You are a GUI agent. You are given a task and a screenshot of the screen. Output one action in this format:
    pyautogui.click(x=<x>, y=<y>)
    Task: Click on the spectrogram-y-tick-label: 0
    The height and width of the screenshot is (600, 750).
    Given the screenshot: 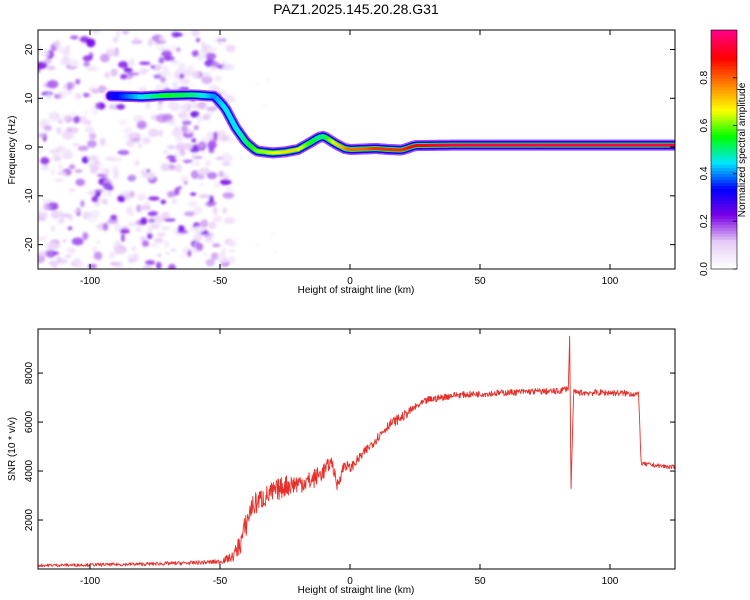 What is the action you would take?
    pyautogui.click(x=29, y=147)
    